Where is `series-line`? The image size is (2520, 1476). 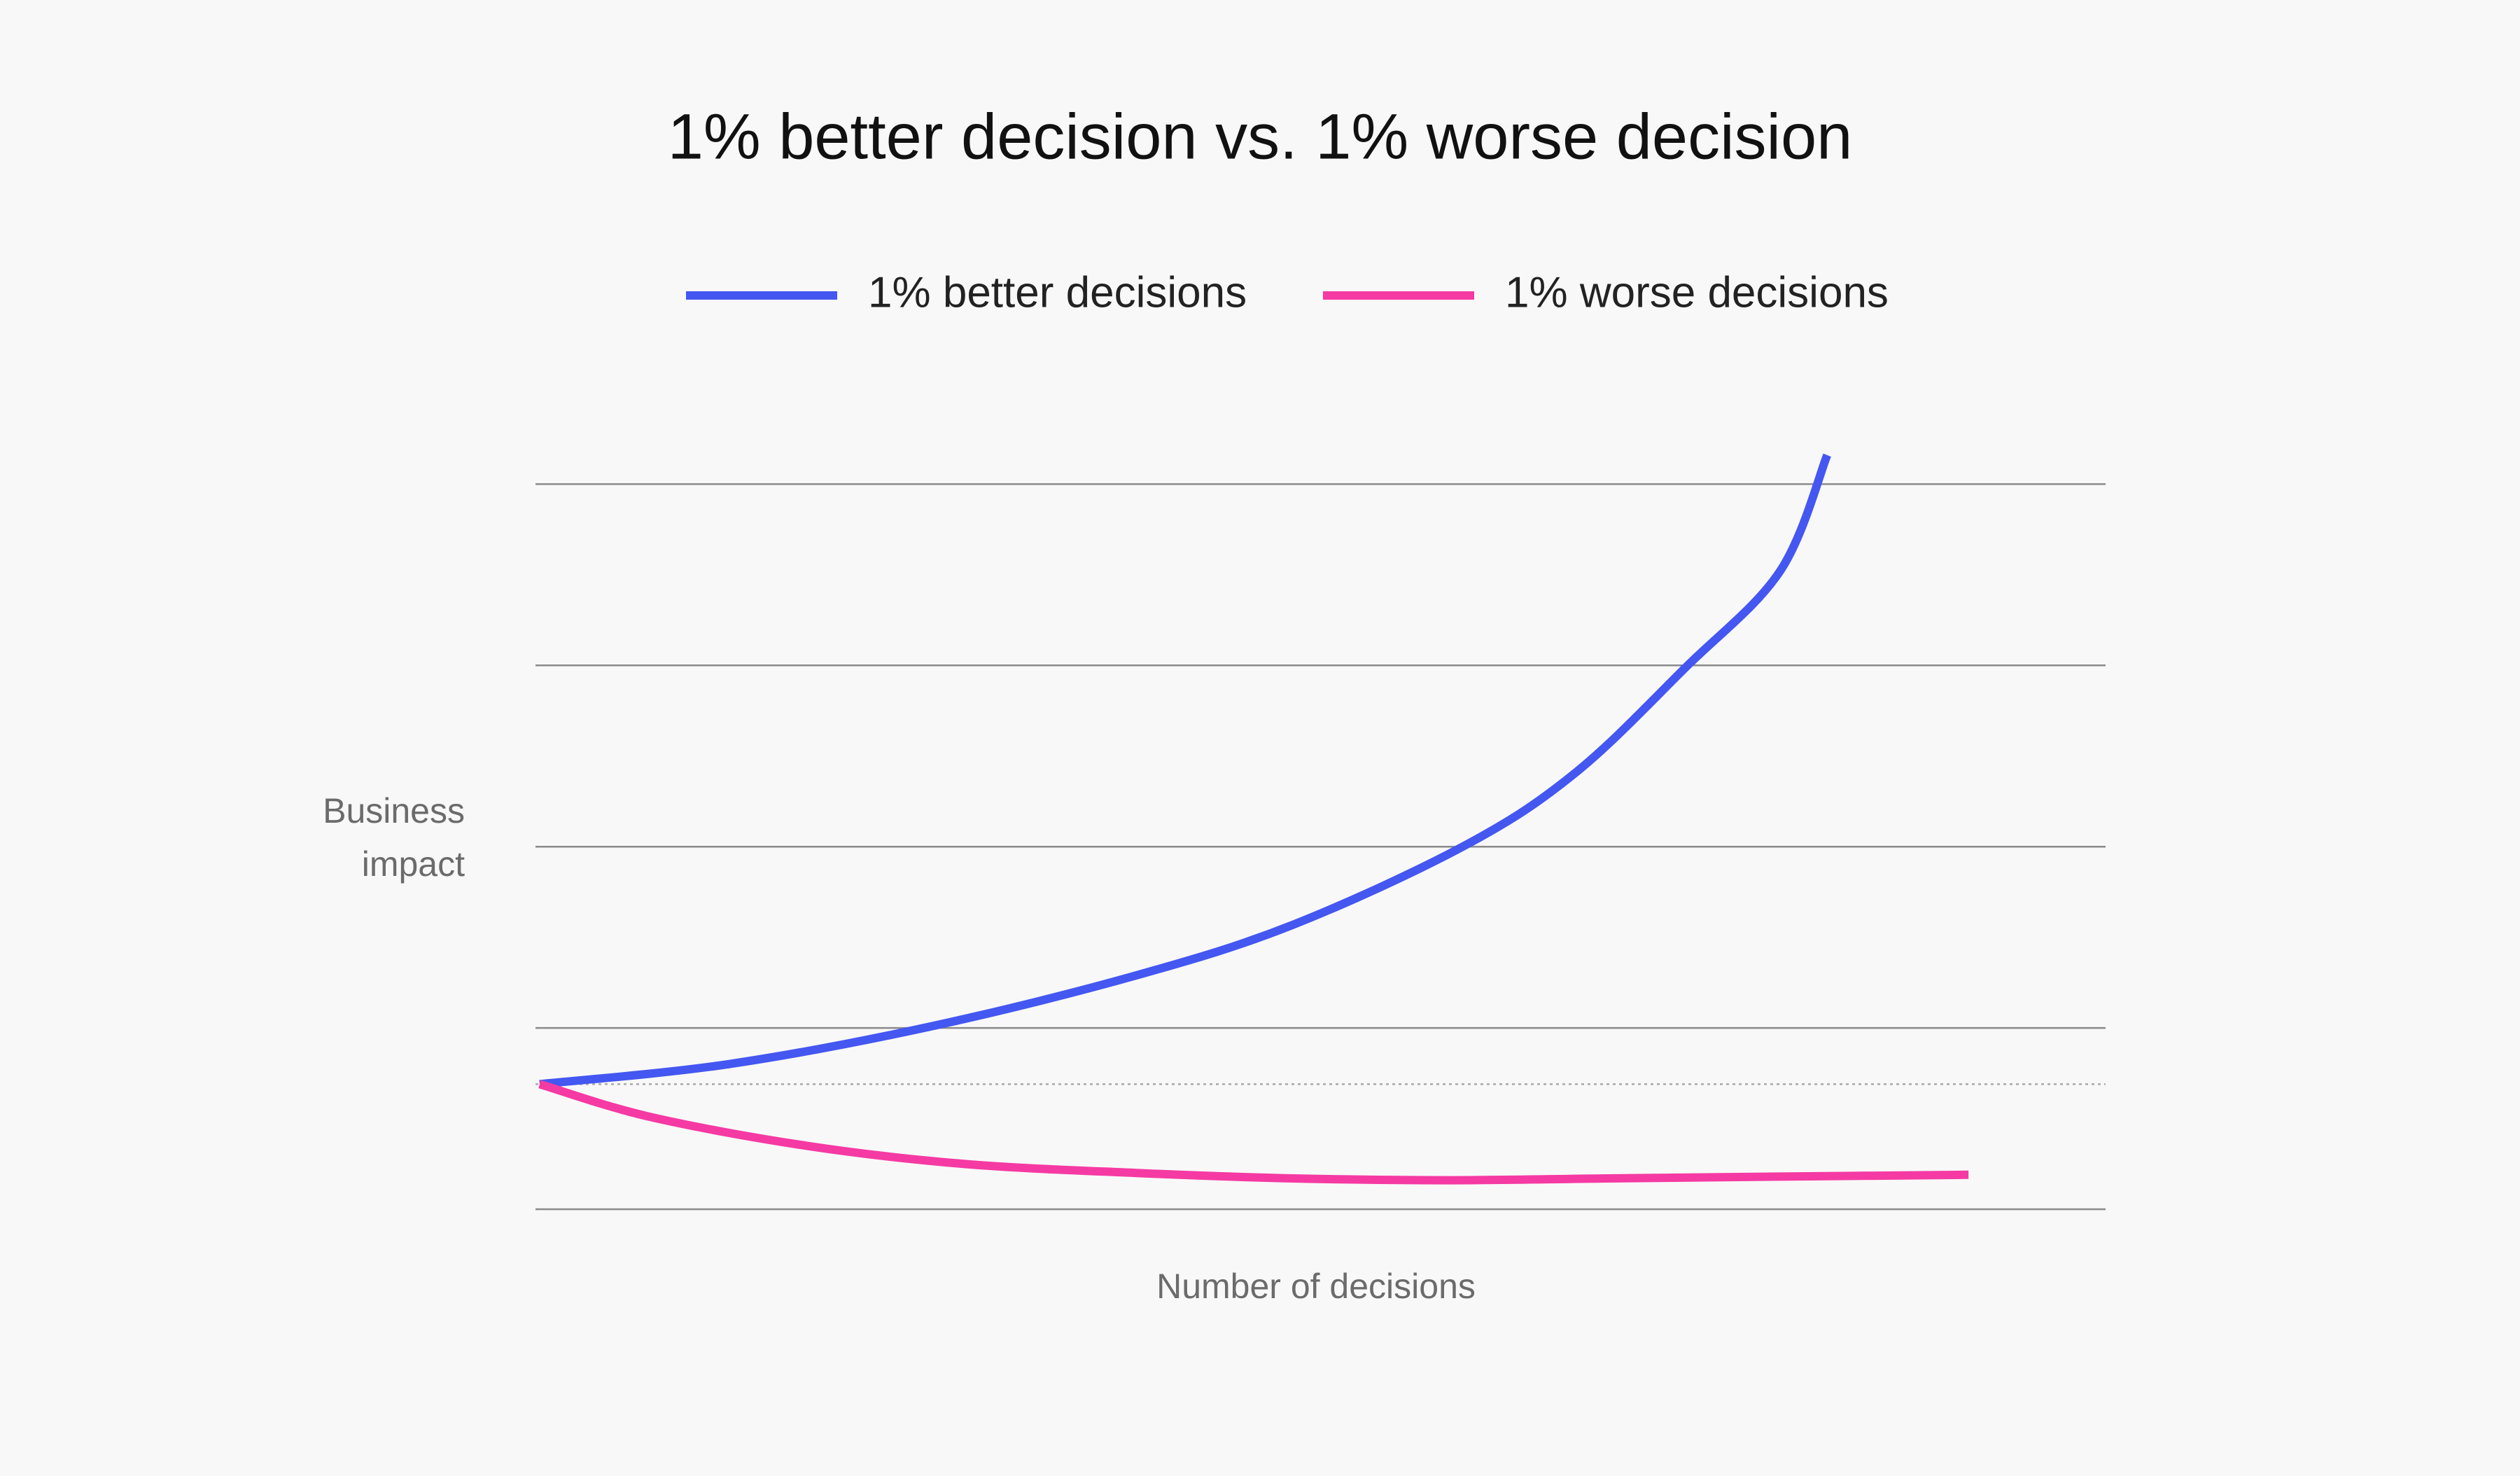
series-line is located at coordinates (1253, 1132).